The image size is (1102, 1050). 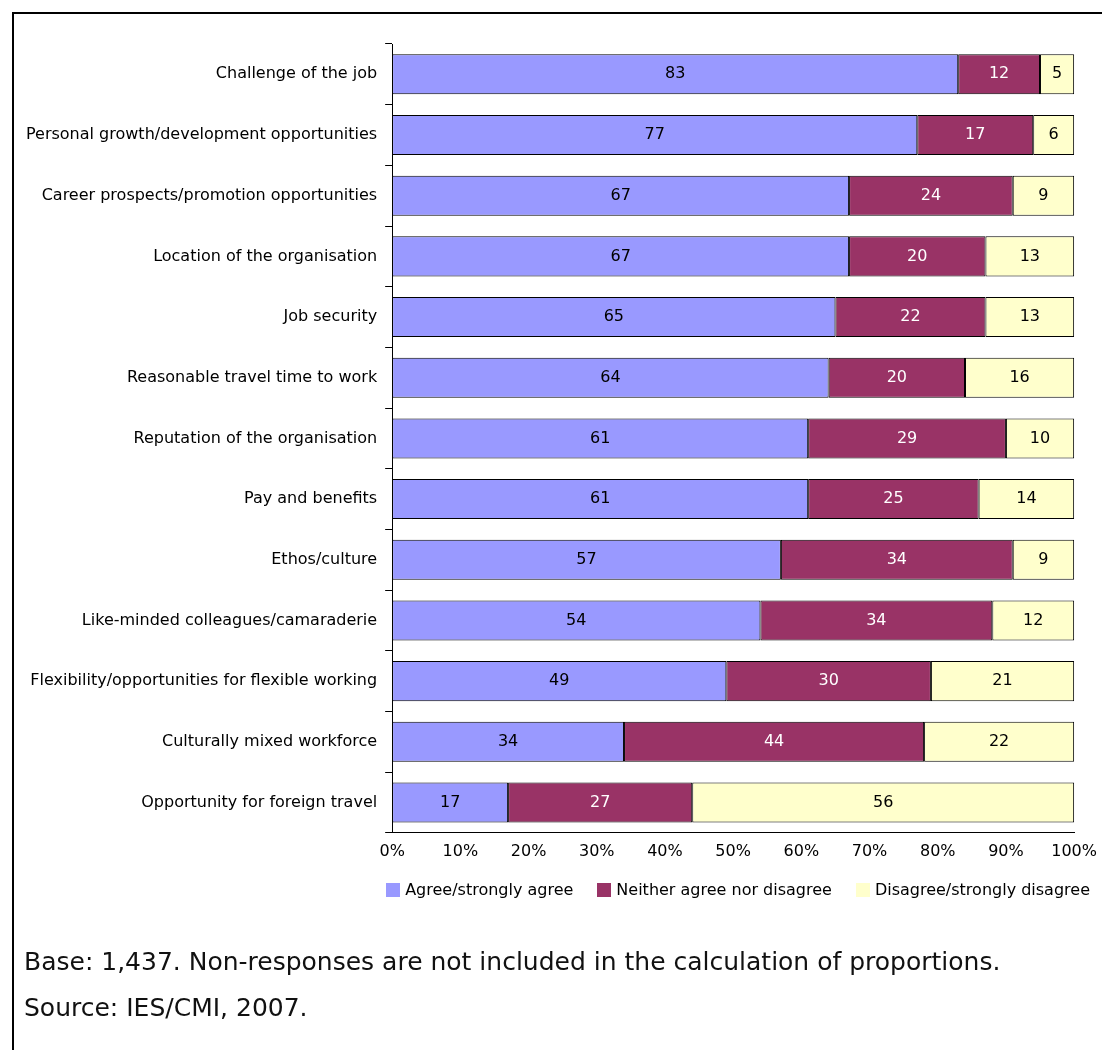 I want to click on y-tick-label: Culturally mixed workforce, so click(x=270, y=740).